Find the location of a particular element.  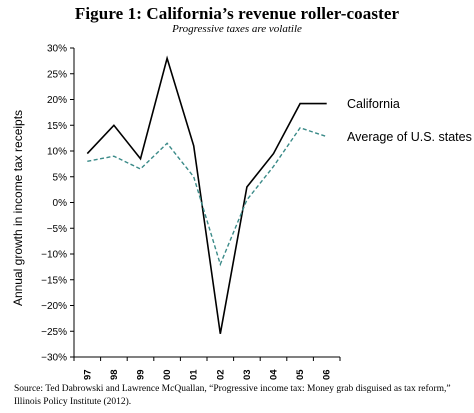

y-tick-label: −5% is located at coordinates (57, 229).